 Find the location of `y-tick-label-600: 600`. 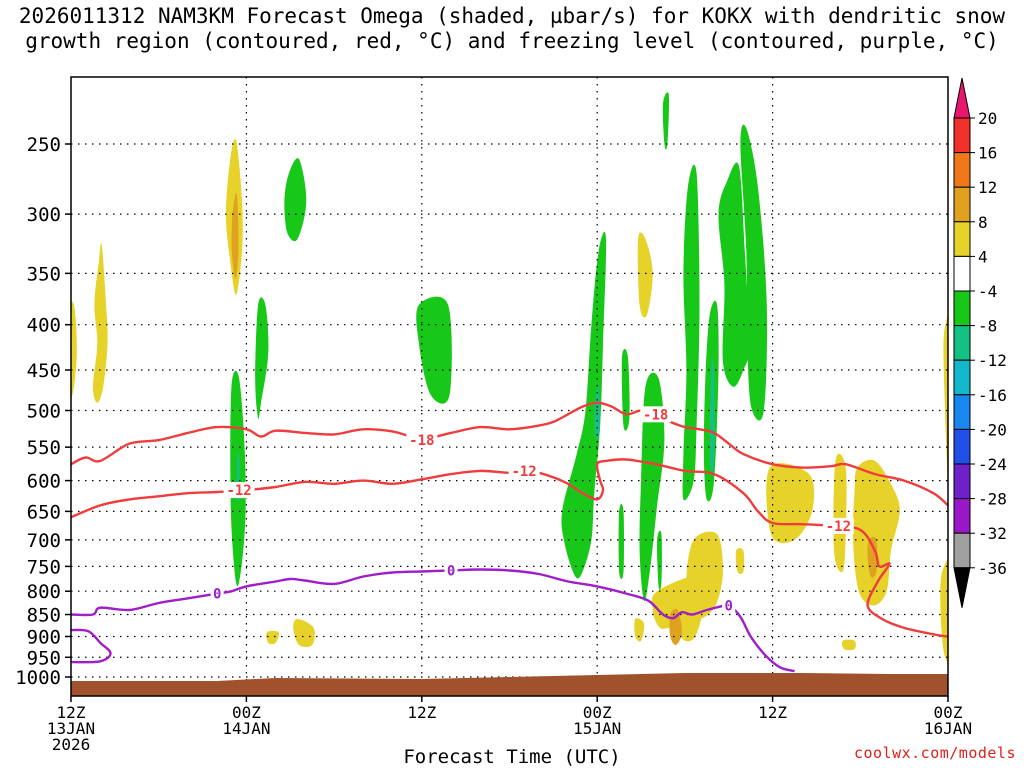

y-tick-label-600: 600 is located at coordinates (44, 482).